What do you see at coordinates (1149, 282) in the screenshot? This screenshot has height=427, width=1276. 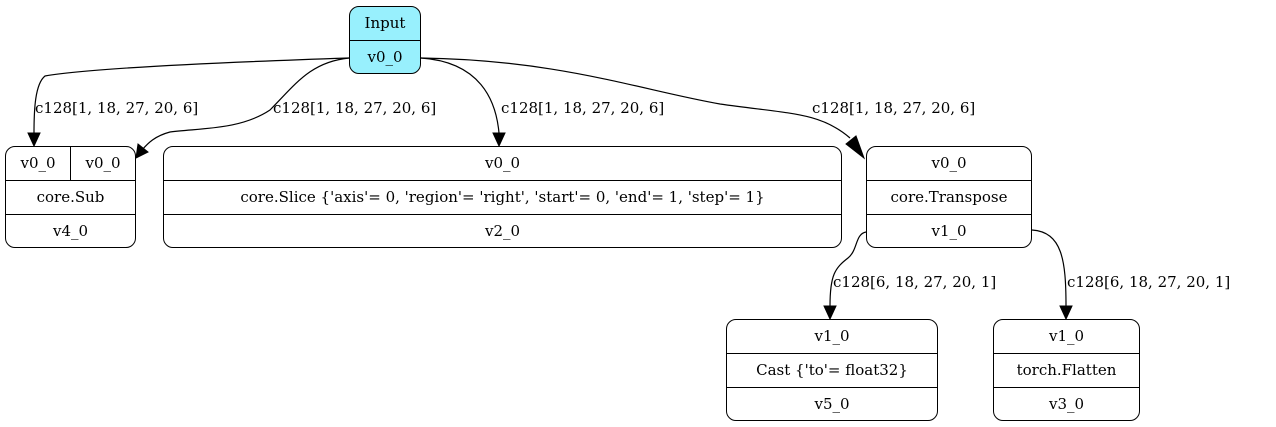 I see `edge-label-flatten: c128[6, 18, 27, 20, 1]` at bounding box center [1149, 282].